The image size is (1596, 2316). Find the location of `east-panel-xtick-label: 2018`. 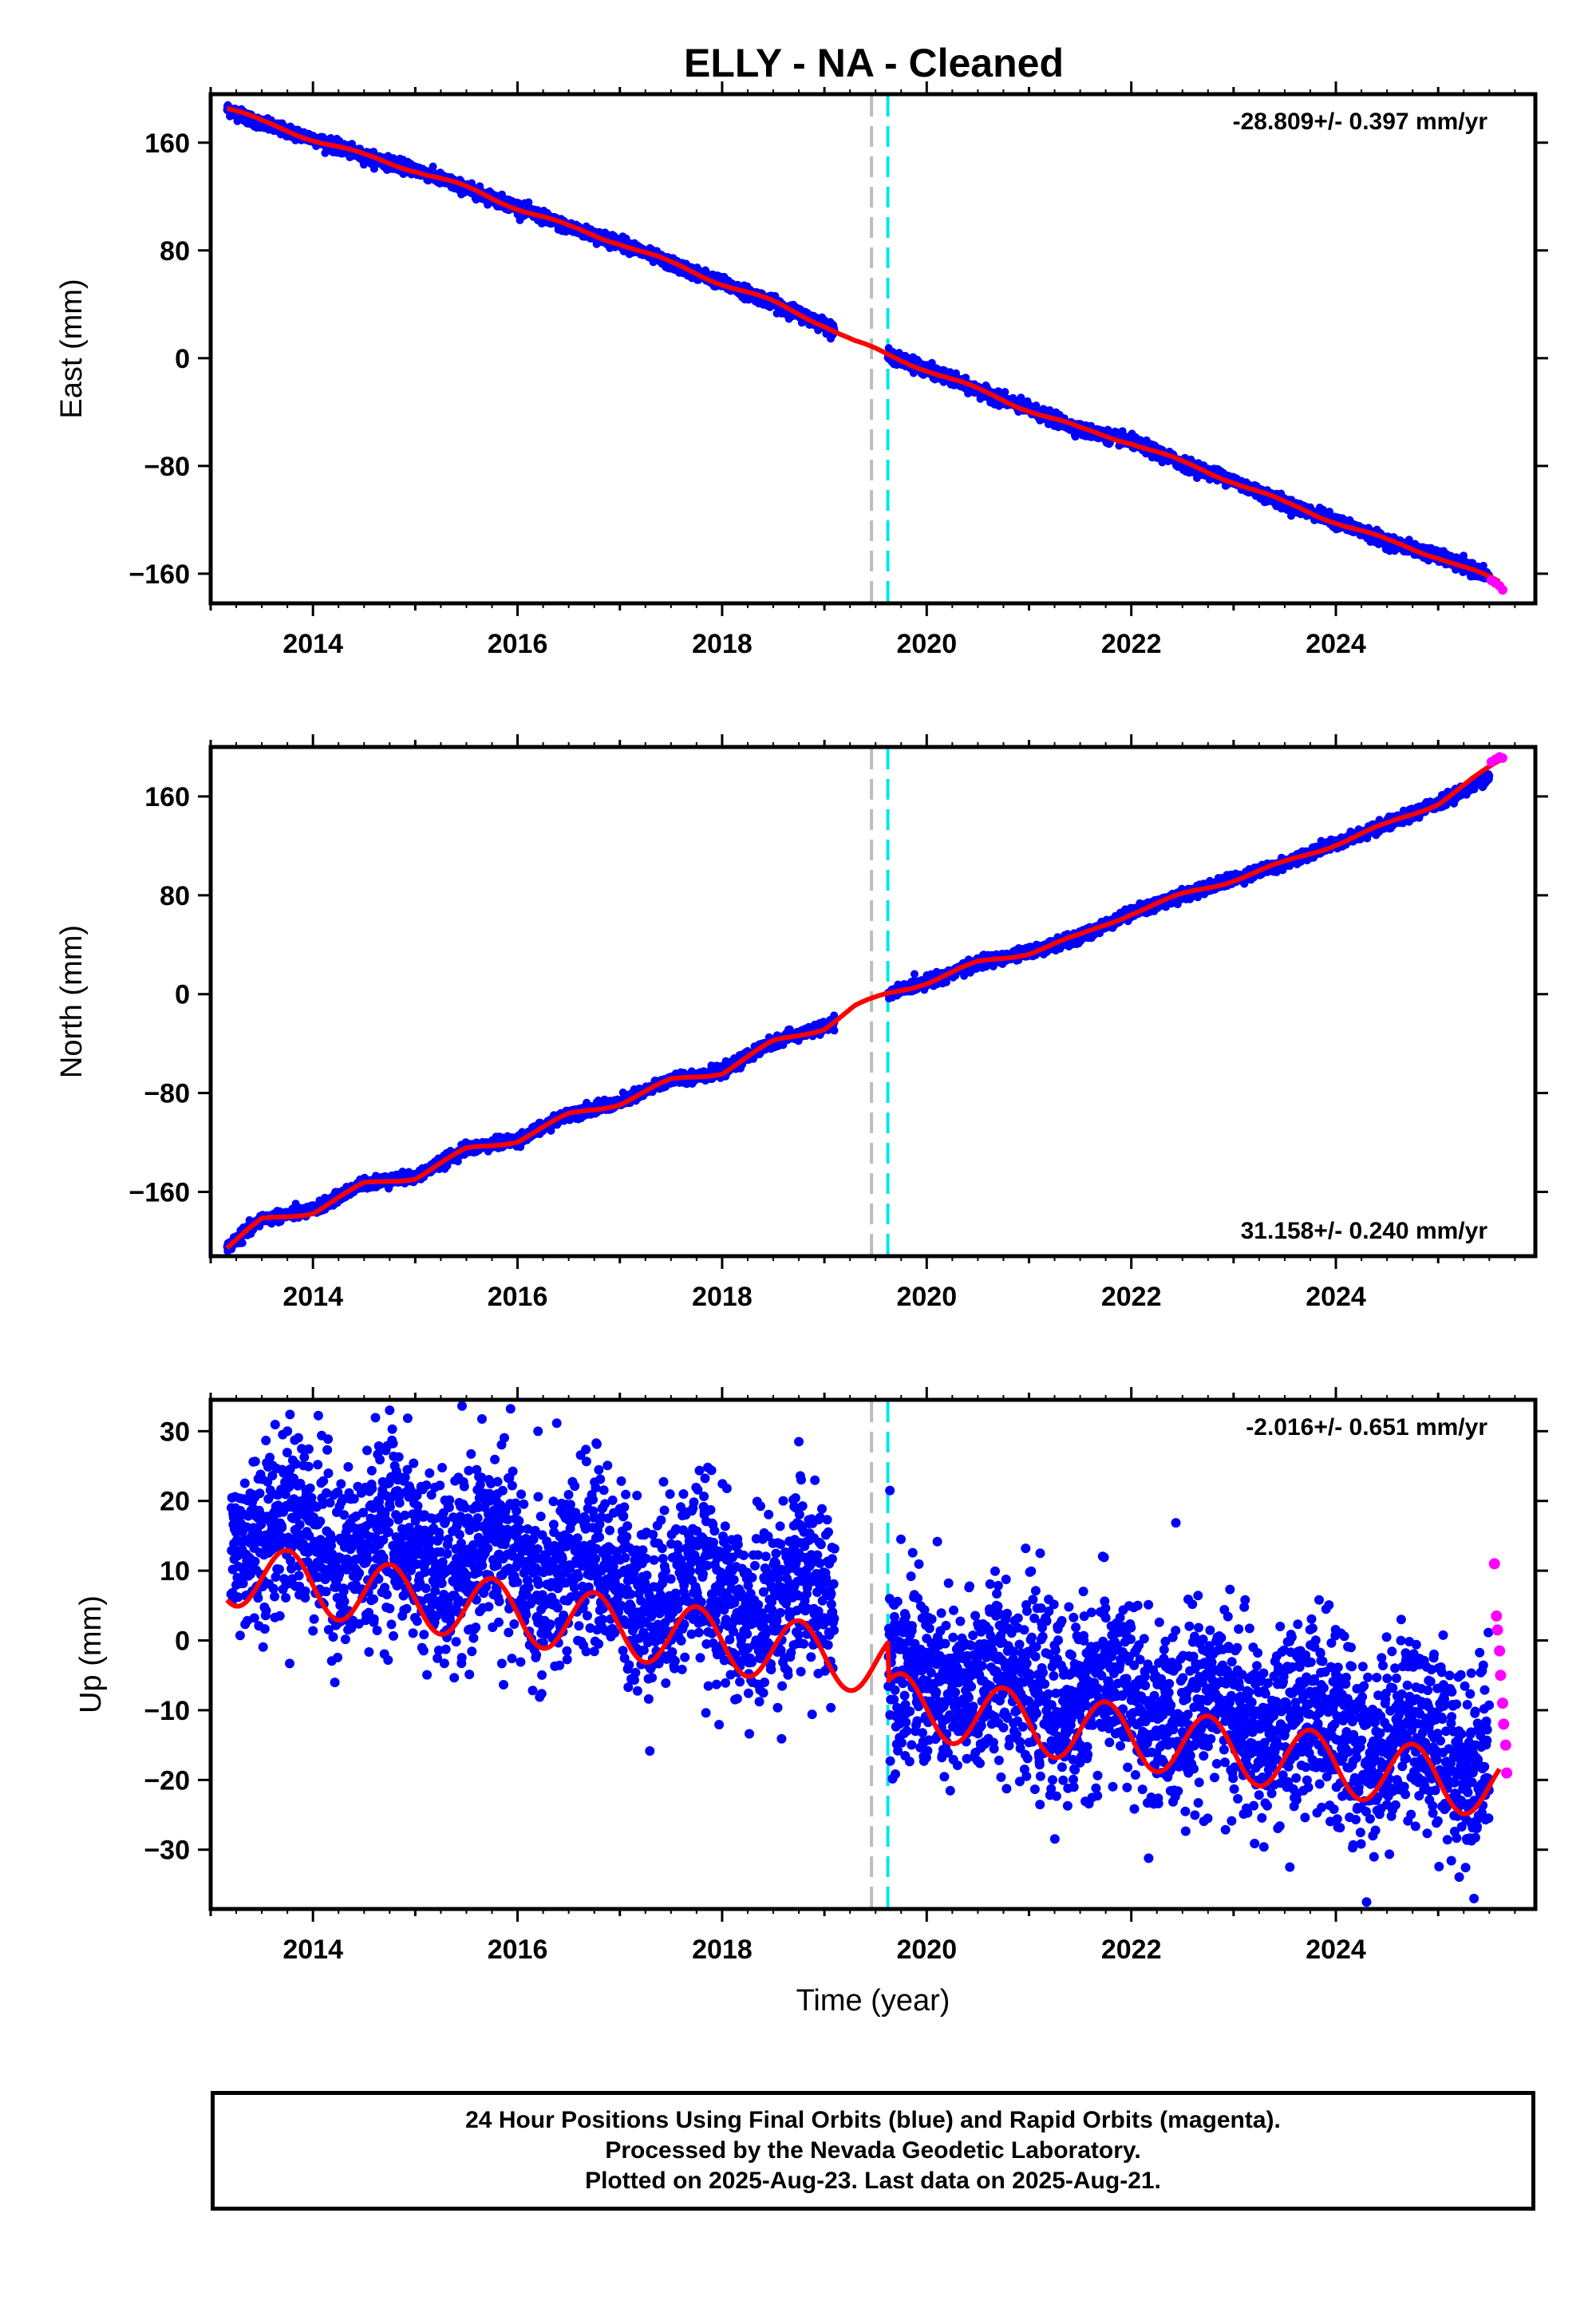

east-panel-xtick-label: 2018 is located at coordinates (722, 644).